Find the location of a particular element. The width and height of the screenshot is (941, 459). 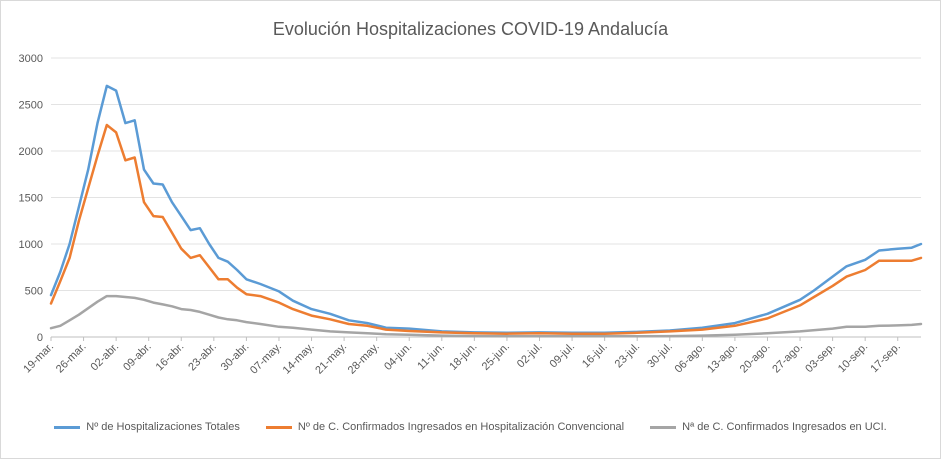

legend-label: Nº de Hospitalizaciones Totales is located at coordinates (163, 427).